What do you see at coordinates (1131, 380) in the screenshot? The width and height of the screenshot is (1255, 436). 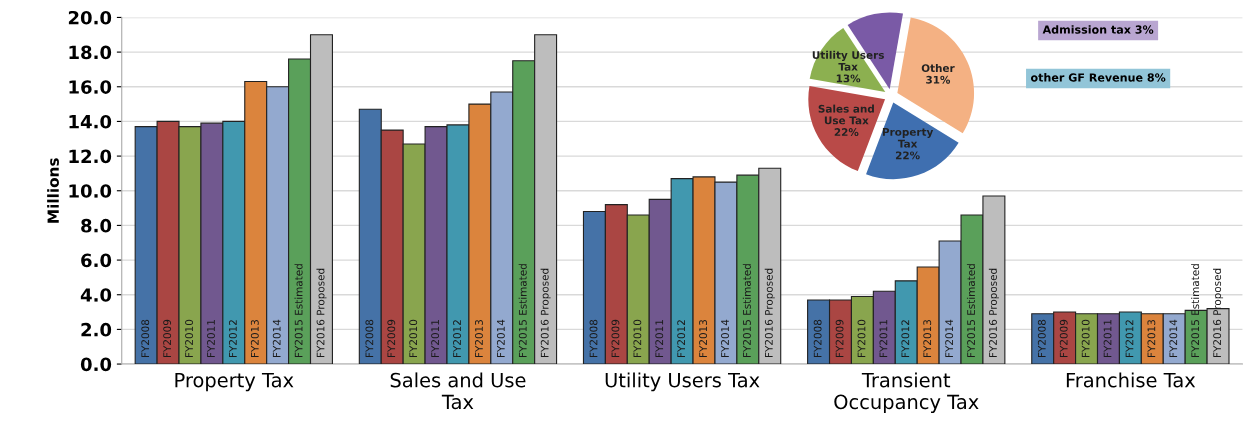 I see `x-tick-label: Franchise Tax` at bounding box center [1131, 380].